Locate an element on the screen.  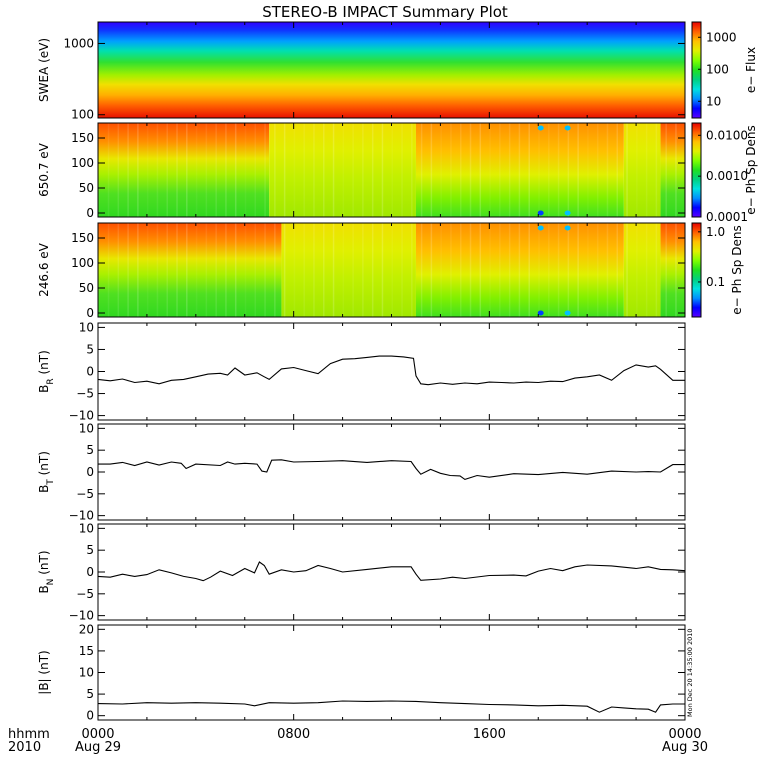
bt-ytick-label: 5 is located at coordinates (90, 450).